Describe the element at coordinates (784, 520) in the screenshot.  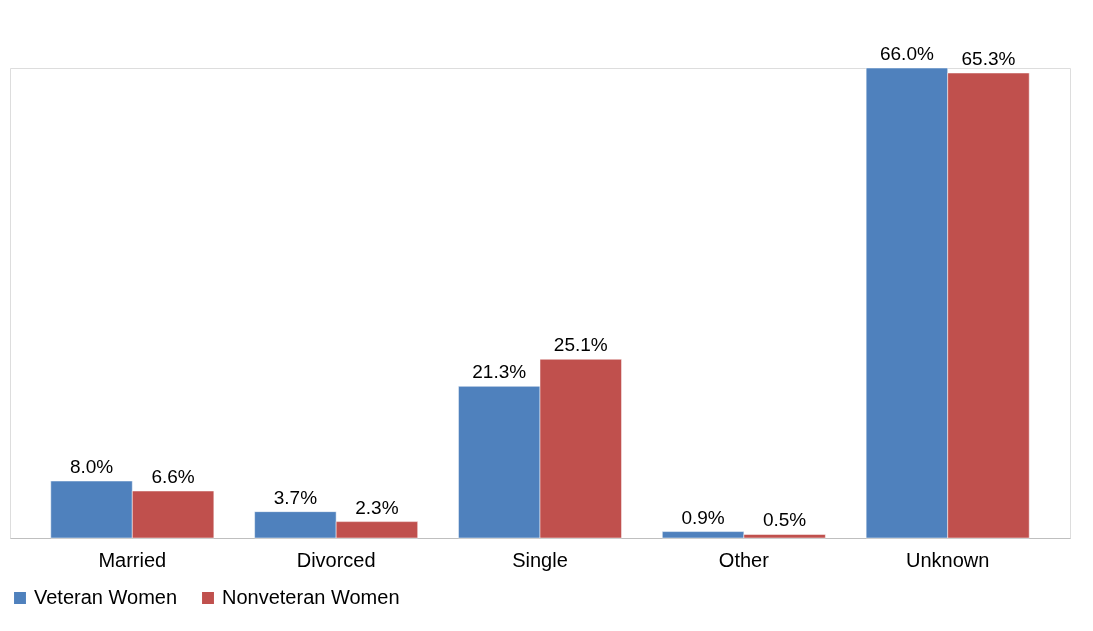
I see `data-label: 0.5%` at that location.